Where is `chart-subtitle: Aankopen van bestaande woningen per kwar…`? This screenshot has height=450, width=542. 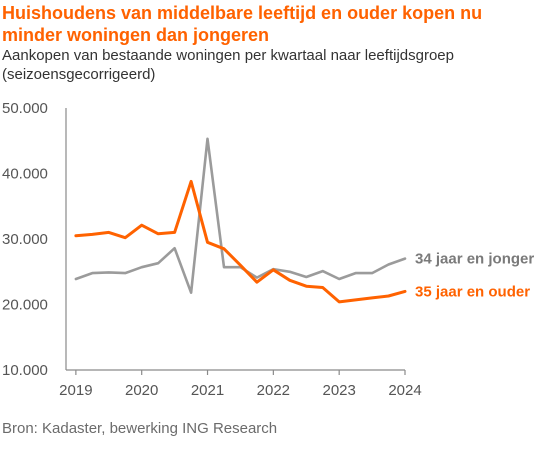 chart-subtitle: Aankopen van bestaande woningen per kwar… is located at coordinates (228, 65).